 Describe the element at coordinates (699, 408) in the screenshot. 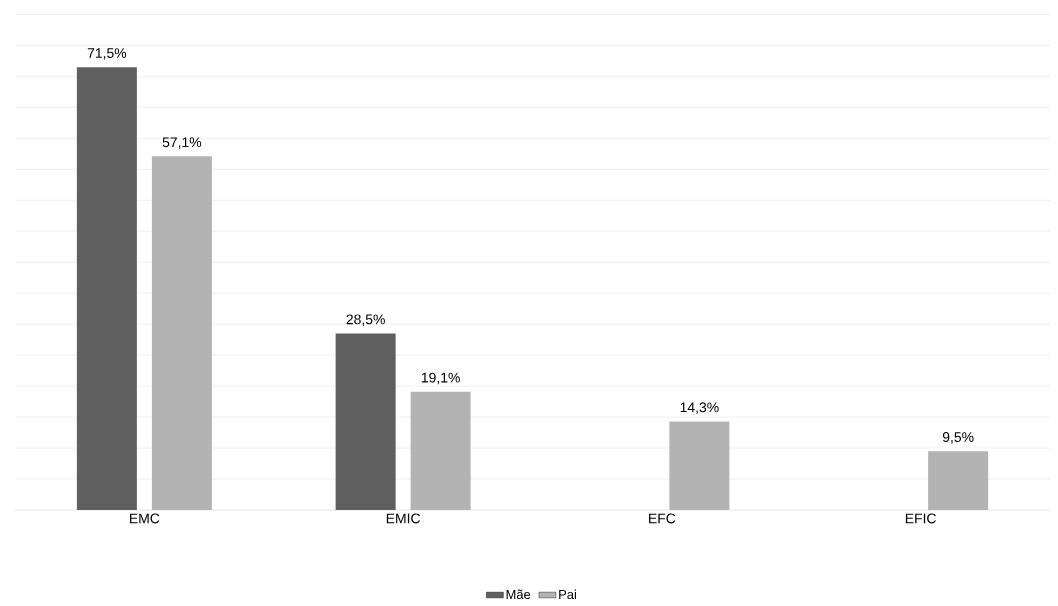

I see `data-label: 14,3%` at that location.